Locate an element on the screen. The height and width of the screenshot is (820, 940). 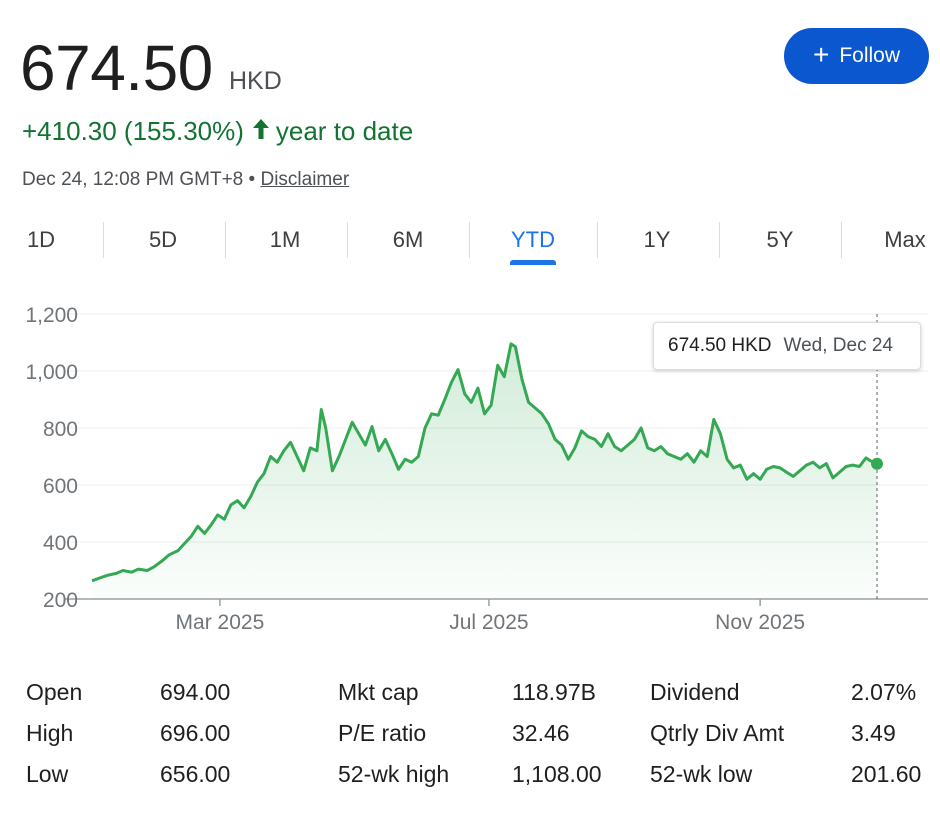
y-tick-label: 200 is located at coordinates (60, 600).